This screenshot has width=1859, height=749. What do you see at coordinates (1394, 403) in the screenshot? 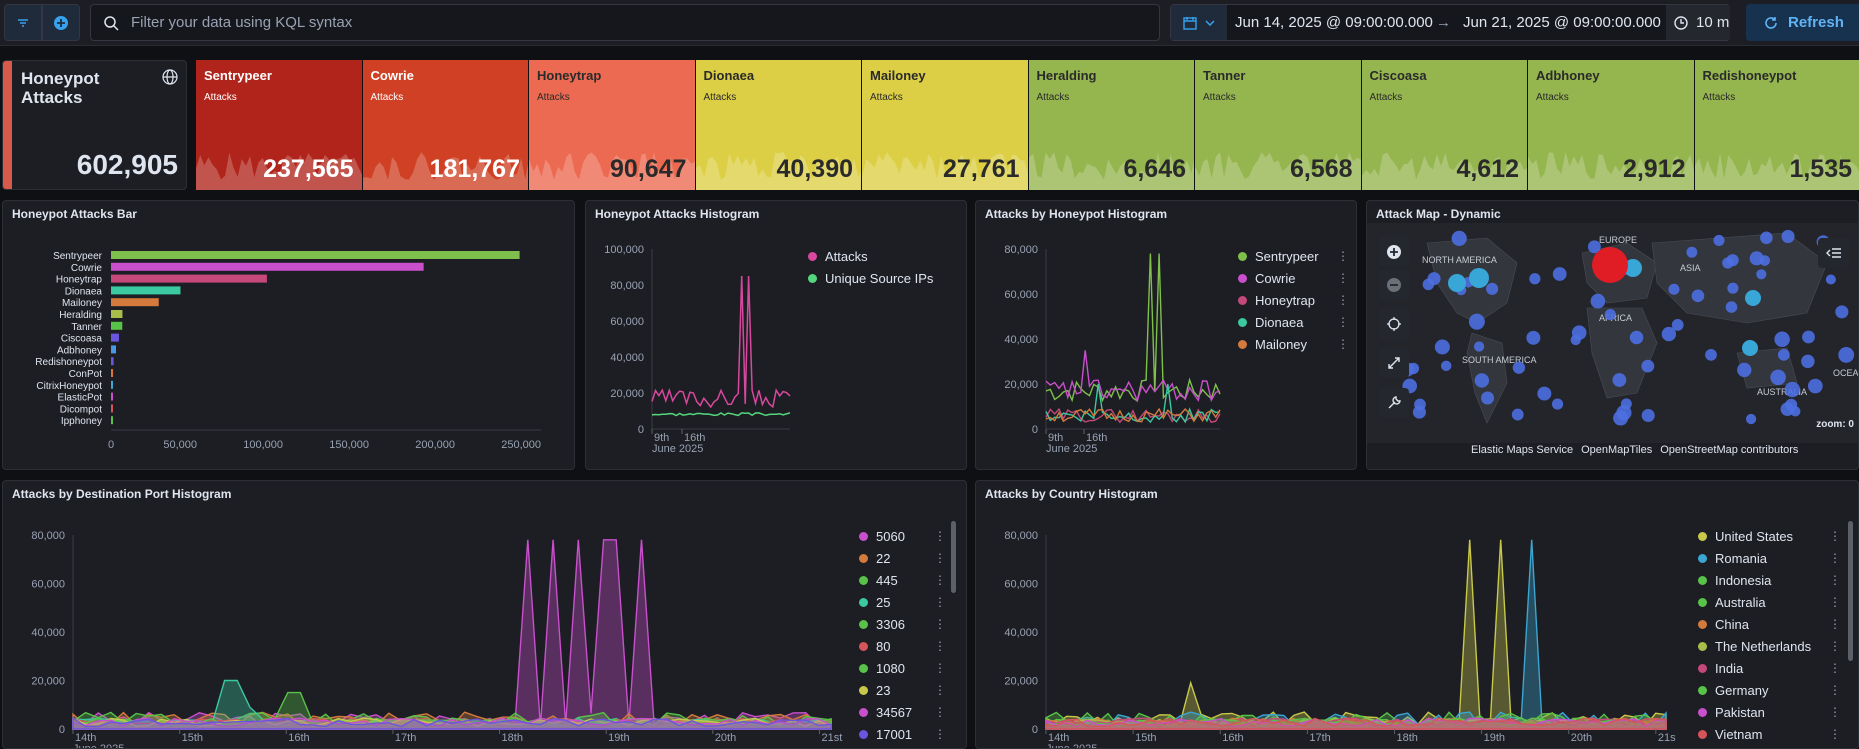
I see `map-tools-button` at bounding box center [1394, 403].